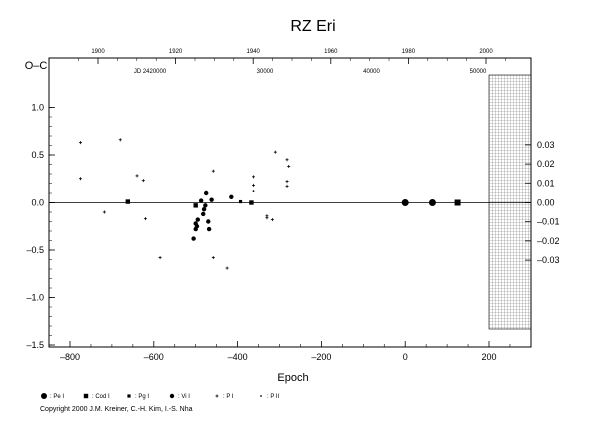  I want to click on y-right-tick-label: 0.01, so click(546, 183).